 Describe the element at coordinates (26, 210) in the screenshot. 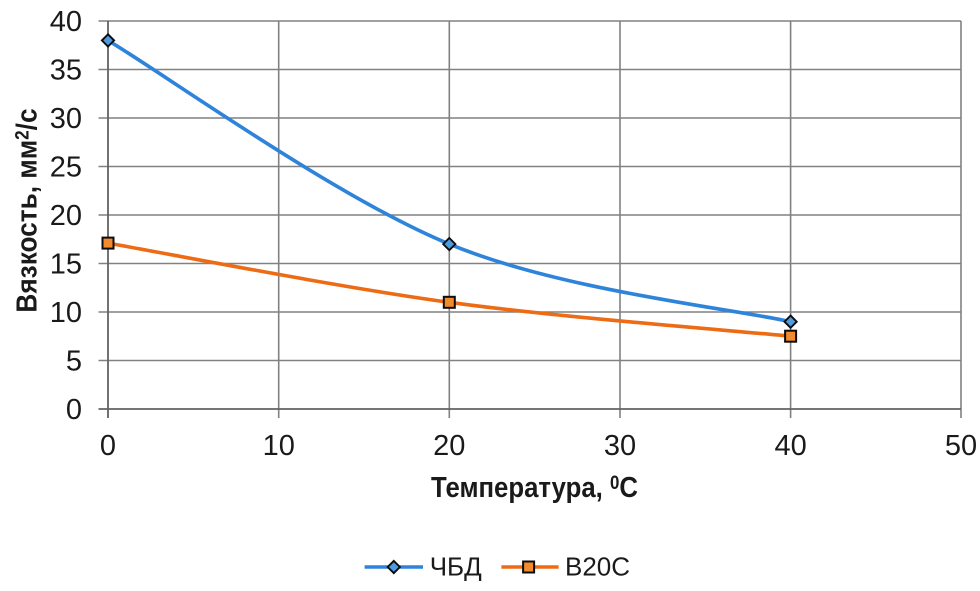

I see `svg-text: Вязкость, мм2/с` at that location.